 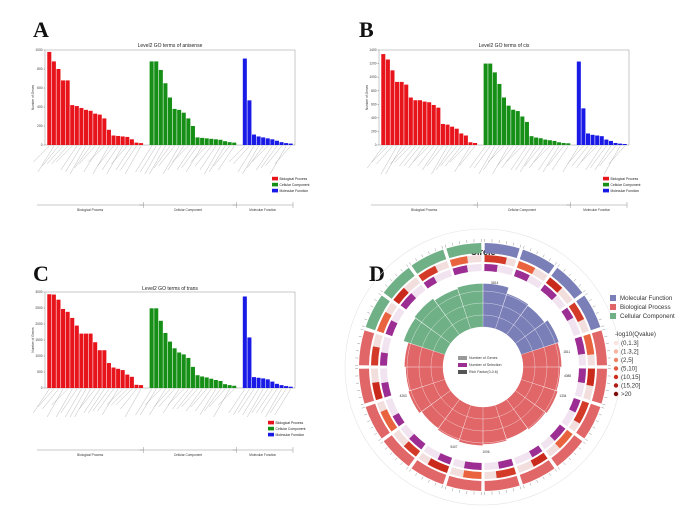 I want to click on legend-swatch, so click(x=606, y=184).